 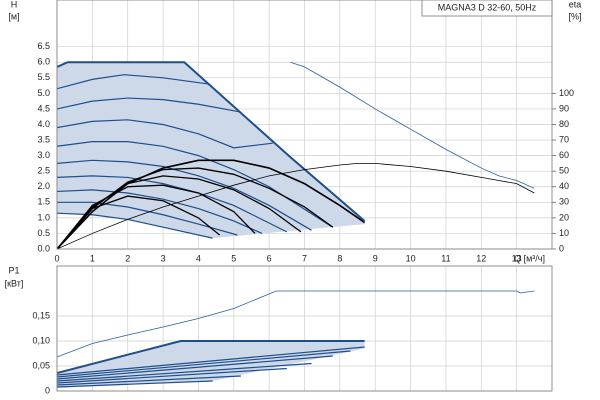 I want to click on y-tick-label: 0.5, so click(x=43, y=233).